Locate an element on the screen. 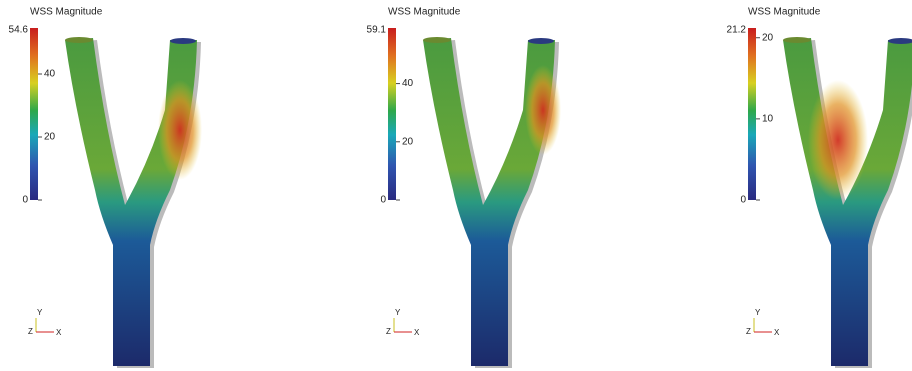  vessel is located at coordinates (489, 202).